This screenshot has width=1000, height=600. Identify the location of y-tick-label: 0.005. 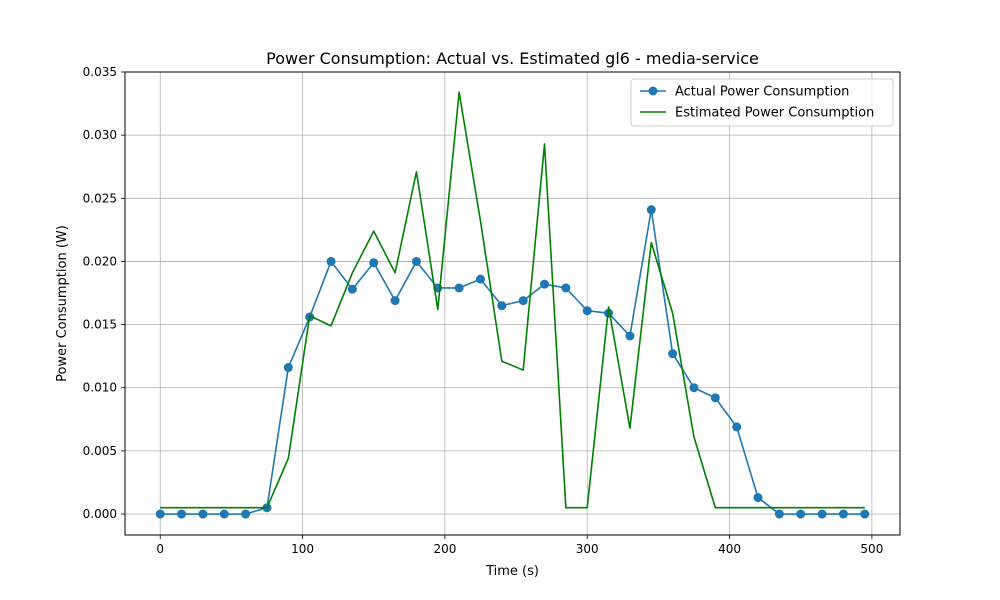
(100, 451).